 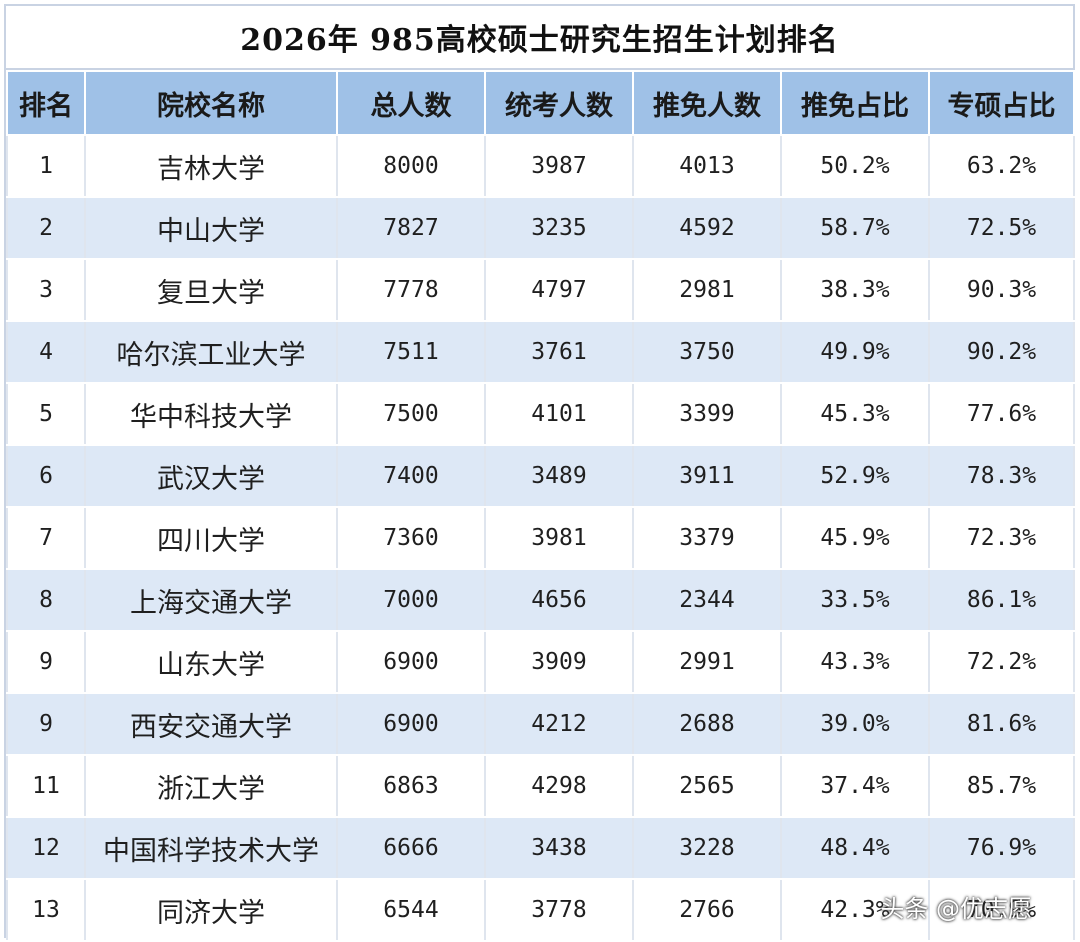 I want to click on rank-cell: 8, so click(x=46, y=600).